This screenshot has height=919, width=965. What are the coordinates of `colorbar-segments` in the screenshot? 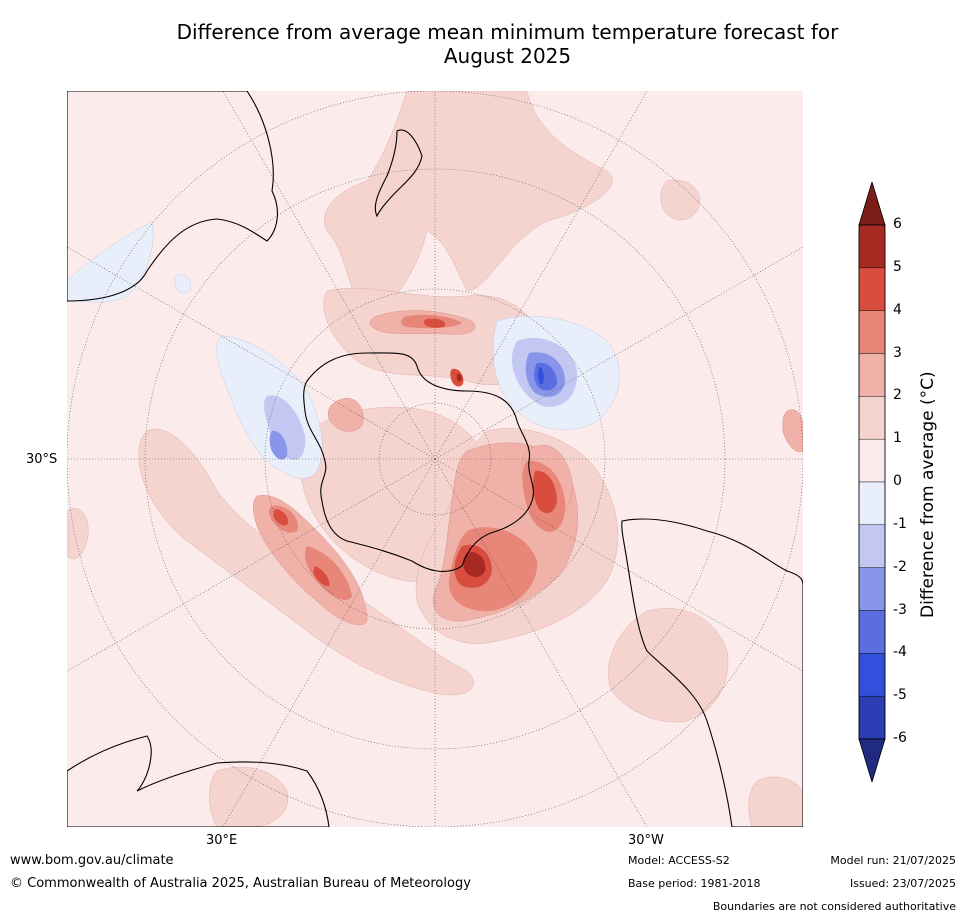 It's located at (872, 482).